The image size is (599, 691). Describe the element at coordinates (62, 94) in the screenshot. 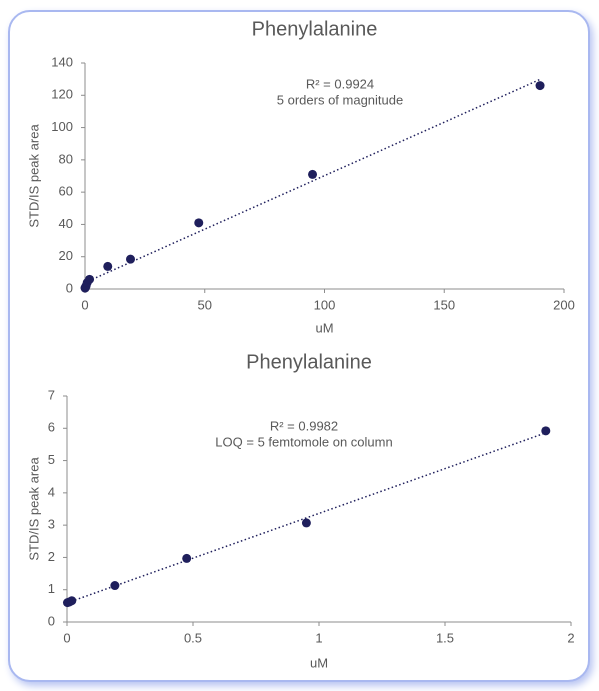

I see `y-tick-label: 120` at that location.